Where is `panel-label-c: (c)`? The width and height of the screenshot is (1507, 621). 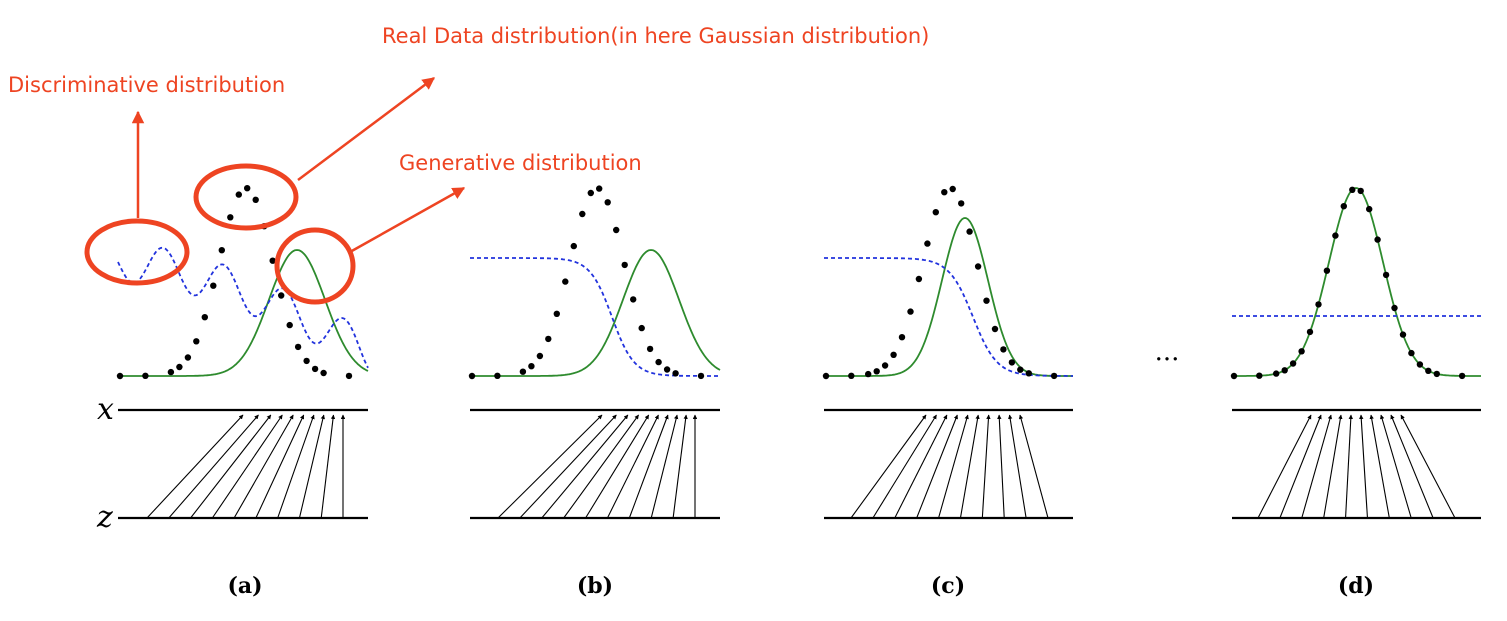 panel-label-c: (c) is located at coordinates (948, 586).